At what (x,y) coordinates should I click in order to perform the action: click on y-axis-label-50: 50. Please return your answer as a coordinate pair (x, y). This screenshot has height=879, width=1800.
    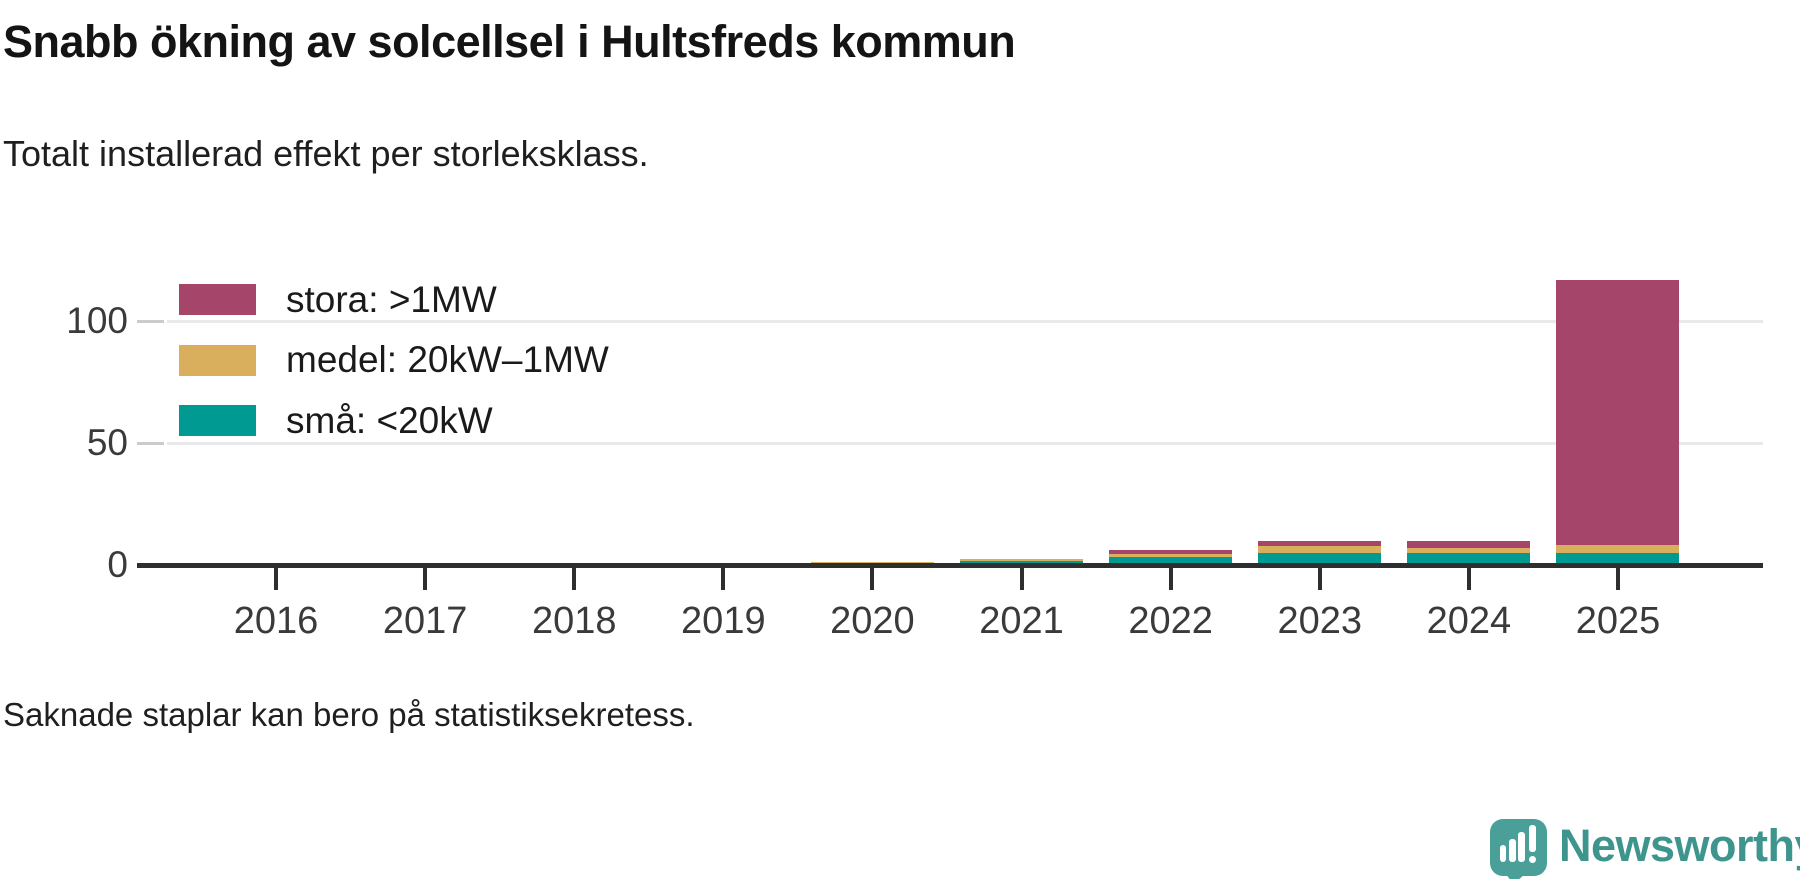
    Looking at the image, I should click on (107, 442).